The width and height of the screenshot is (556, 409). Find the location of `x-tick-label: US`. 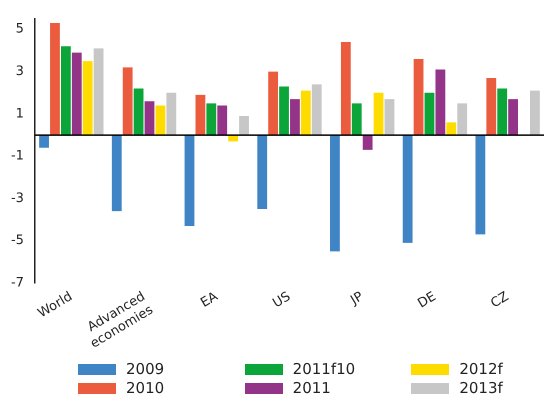

x-tick-label: US is located at coordinates (282, 300).